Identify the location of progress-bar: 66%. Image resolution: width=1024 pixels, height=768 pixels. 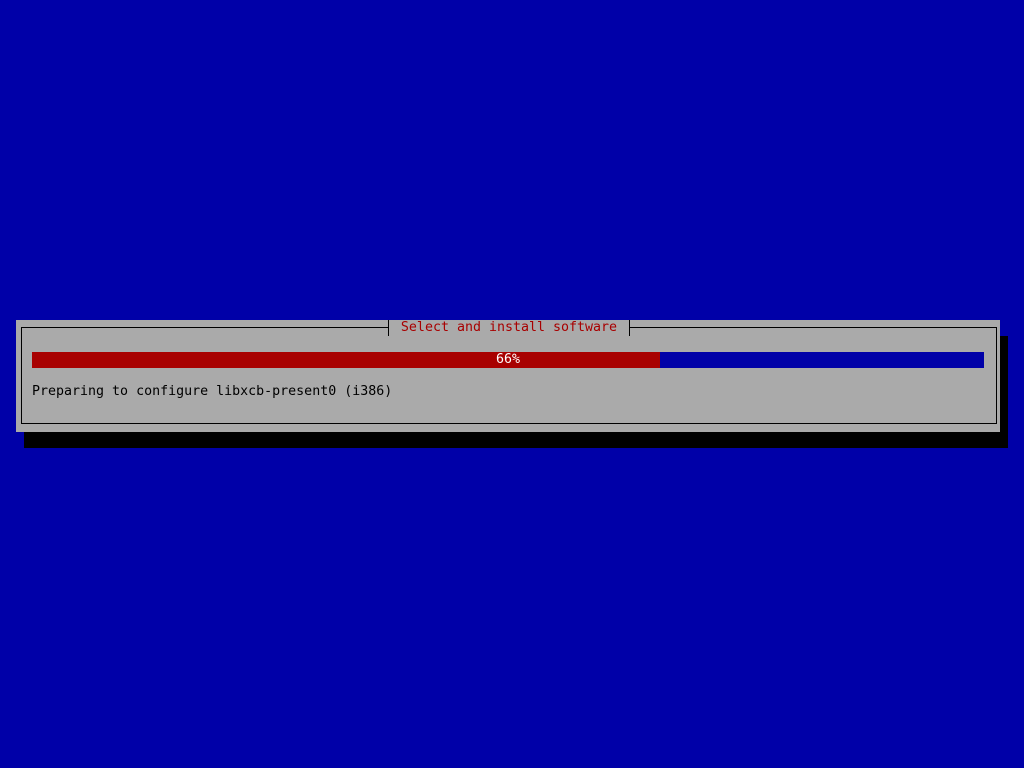
(508, 360).